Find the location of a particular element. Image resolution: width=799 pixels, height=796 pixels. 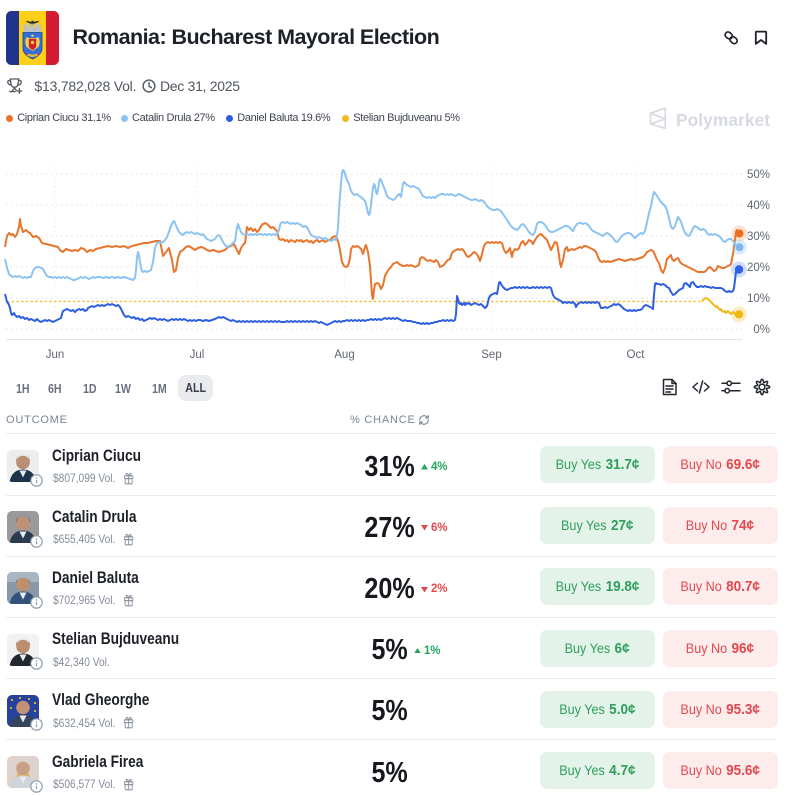

svg-text: Jul is located at coordinates (197, 355).